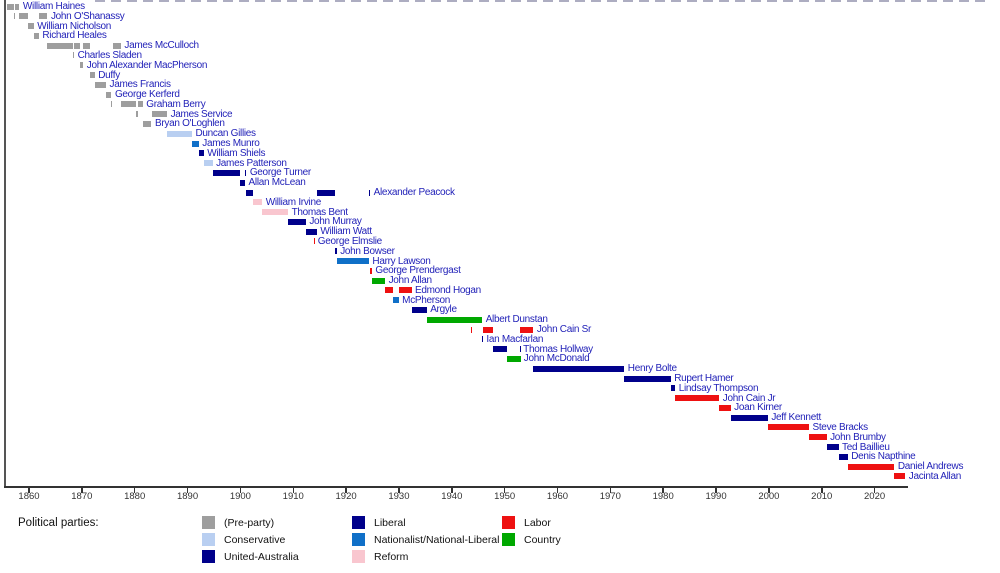 This screenshot has height=573, width=1000. What do you see at coordinates (58, 523) in the screenshot?
I see `legend-title: Political parties:` at bounding box center [58, 523].